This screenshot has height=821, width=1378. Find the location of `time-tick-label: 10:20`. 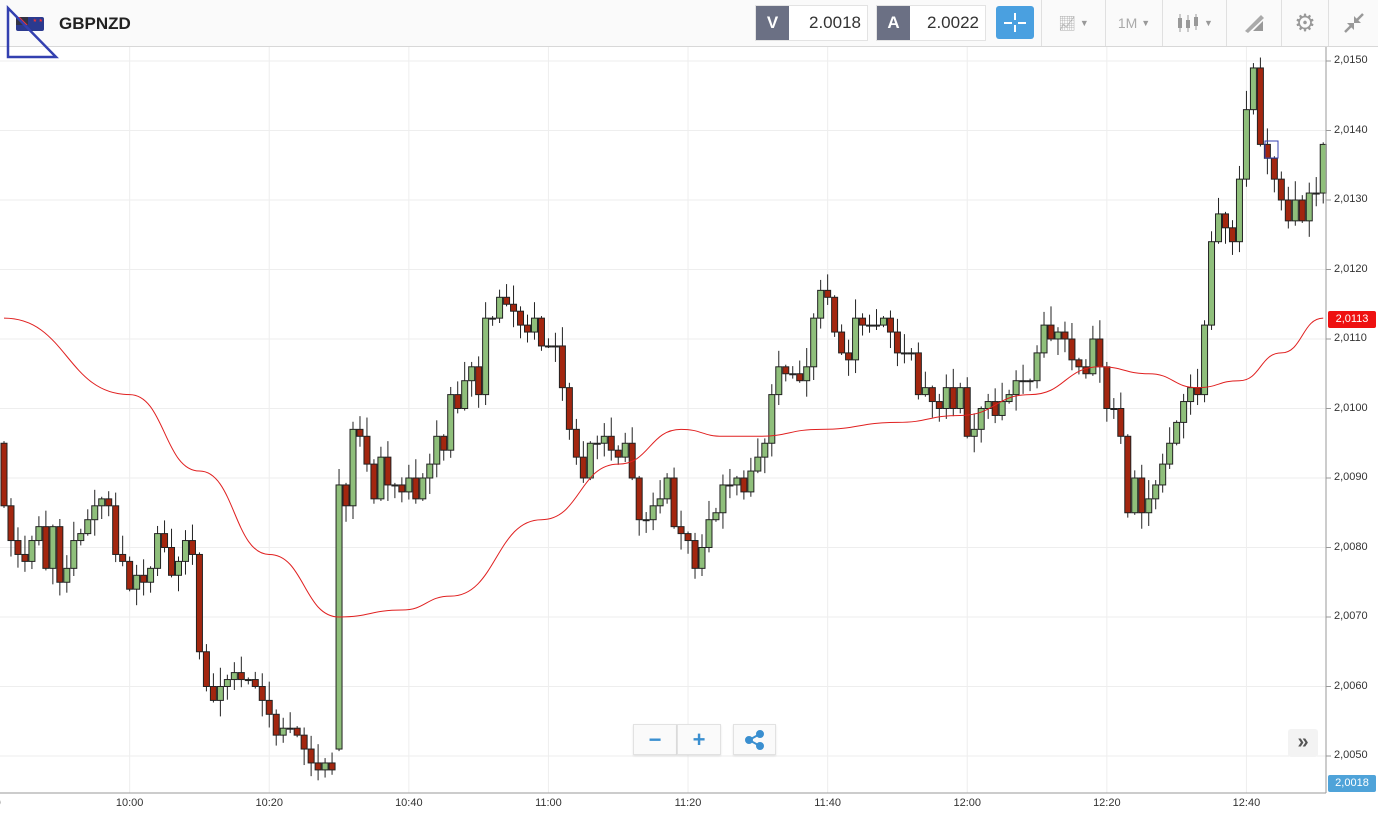

time-tick-label: 10:20 is located at coordinates (269, 803).